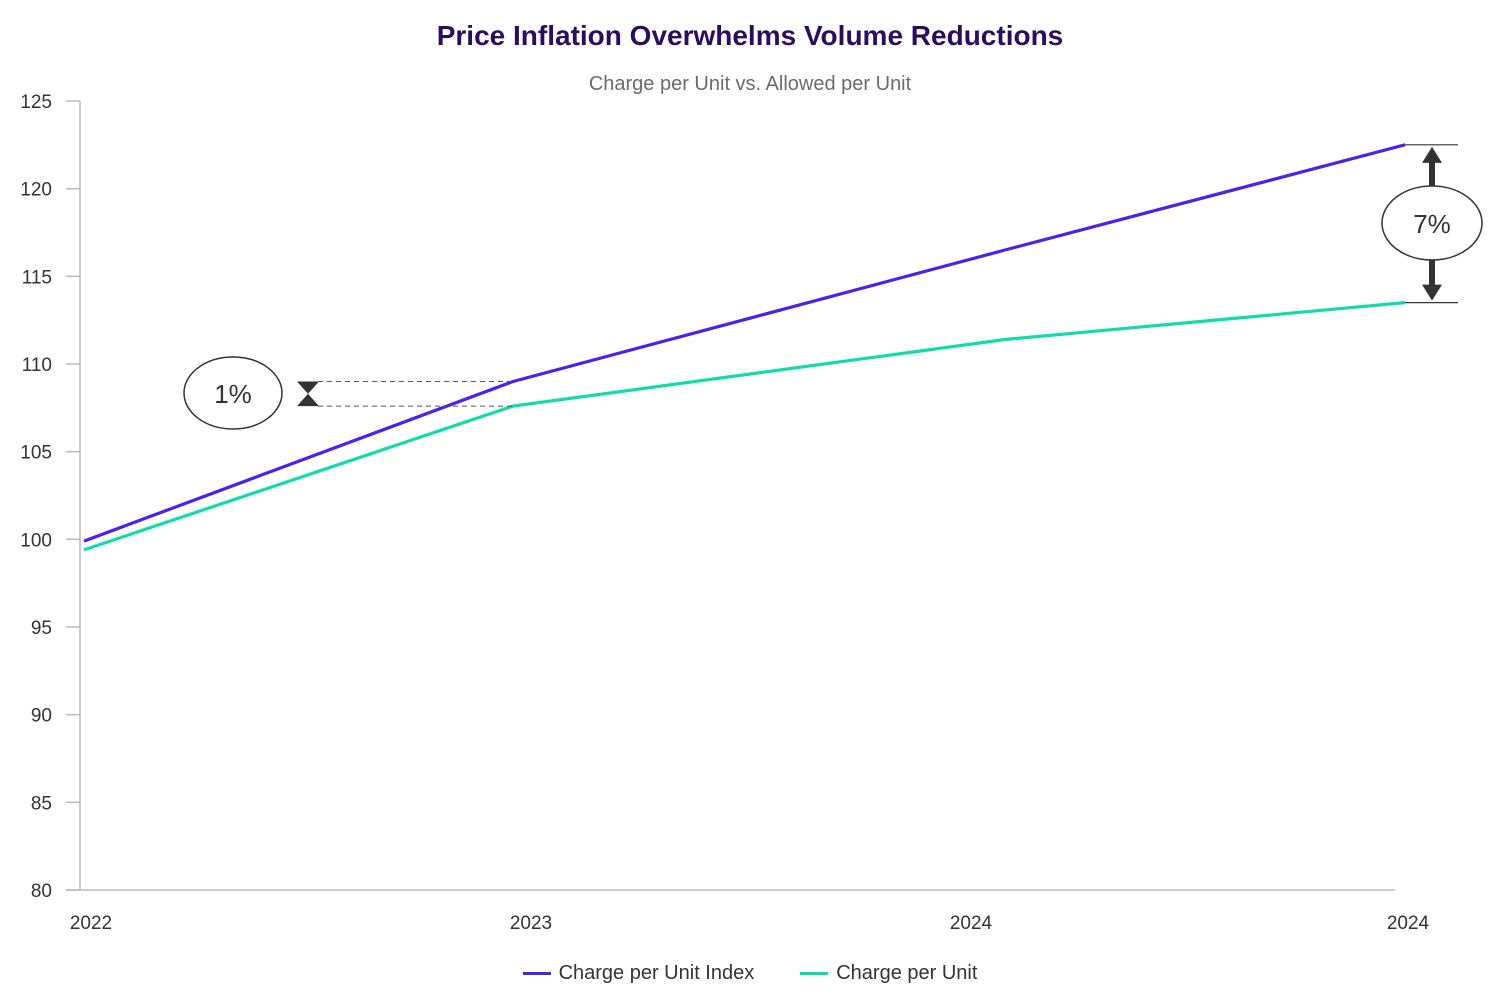  What do you see at coordinates (41, 891) in the screenshot?
I see `y-tick-label: 80` at bounding box center [41, 891].